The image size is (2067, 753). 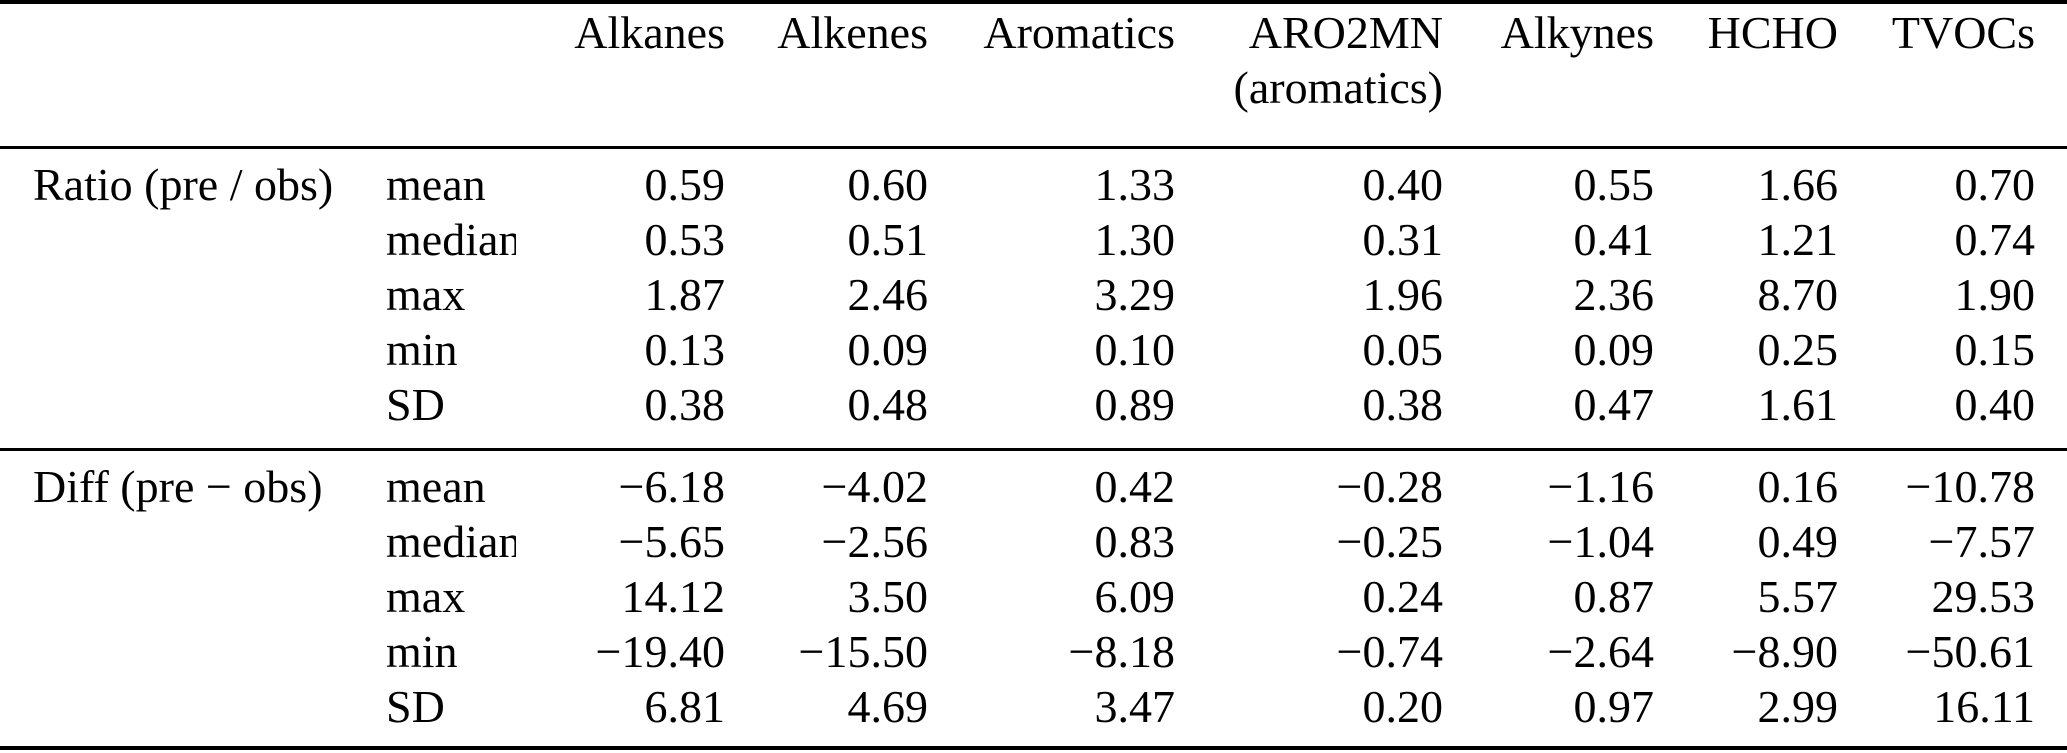 What do you see at coordinates (1798, 596) in the screenshot?
I see `value-cell: 5.57` at bounding box center [1798, 596].